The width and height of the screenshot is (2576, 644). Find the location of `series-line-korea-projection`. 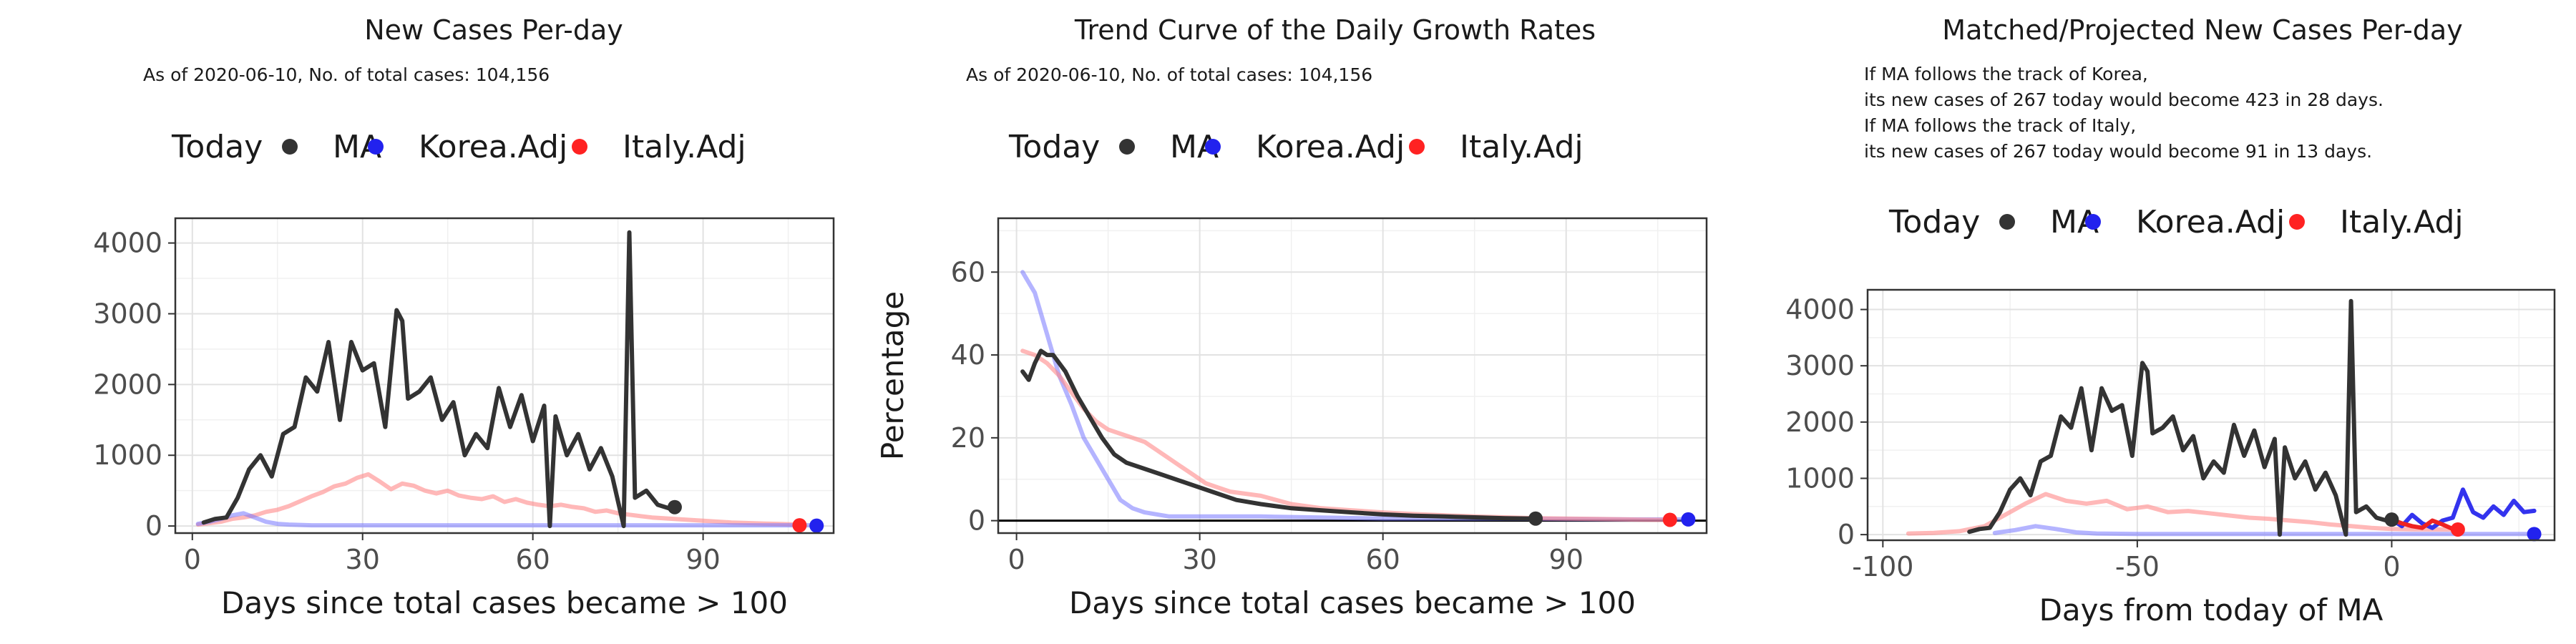

series-line-korea-projection is located at coordinates (2463, 508).